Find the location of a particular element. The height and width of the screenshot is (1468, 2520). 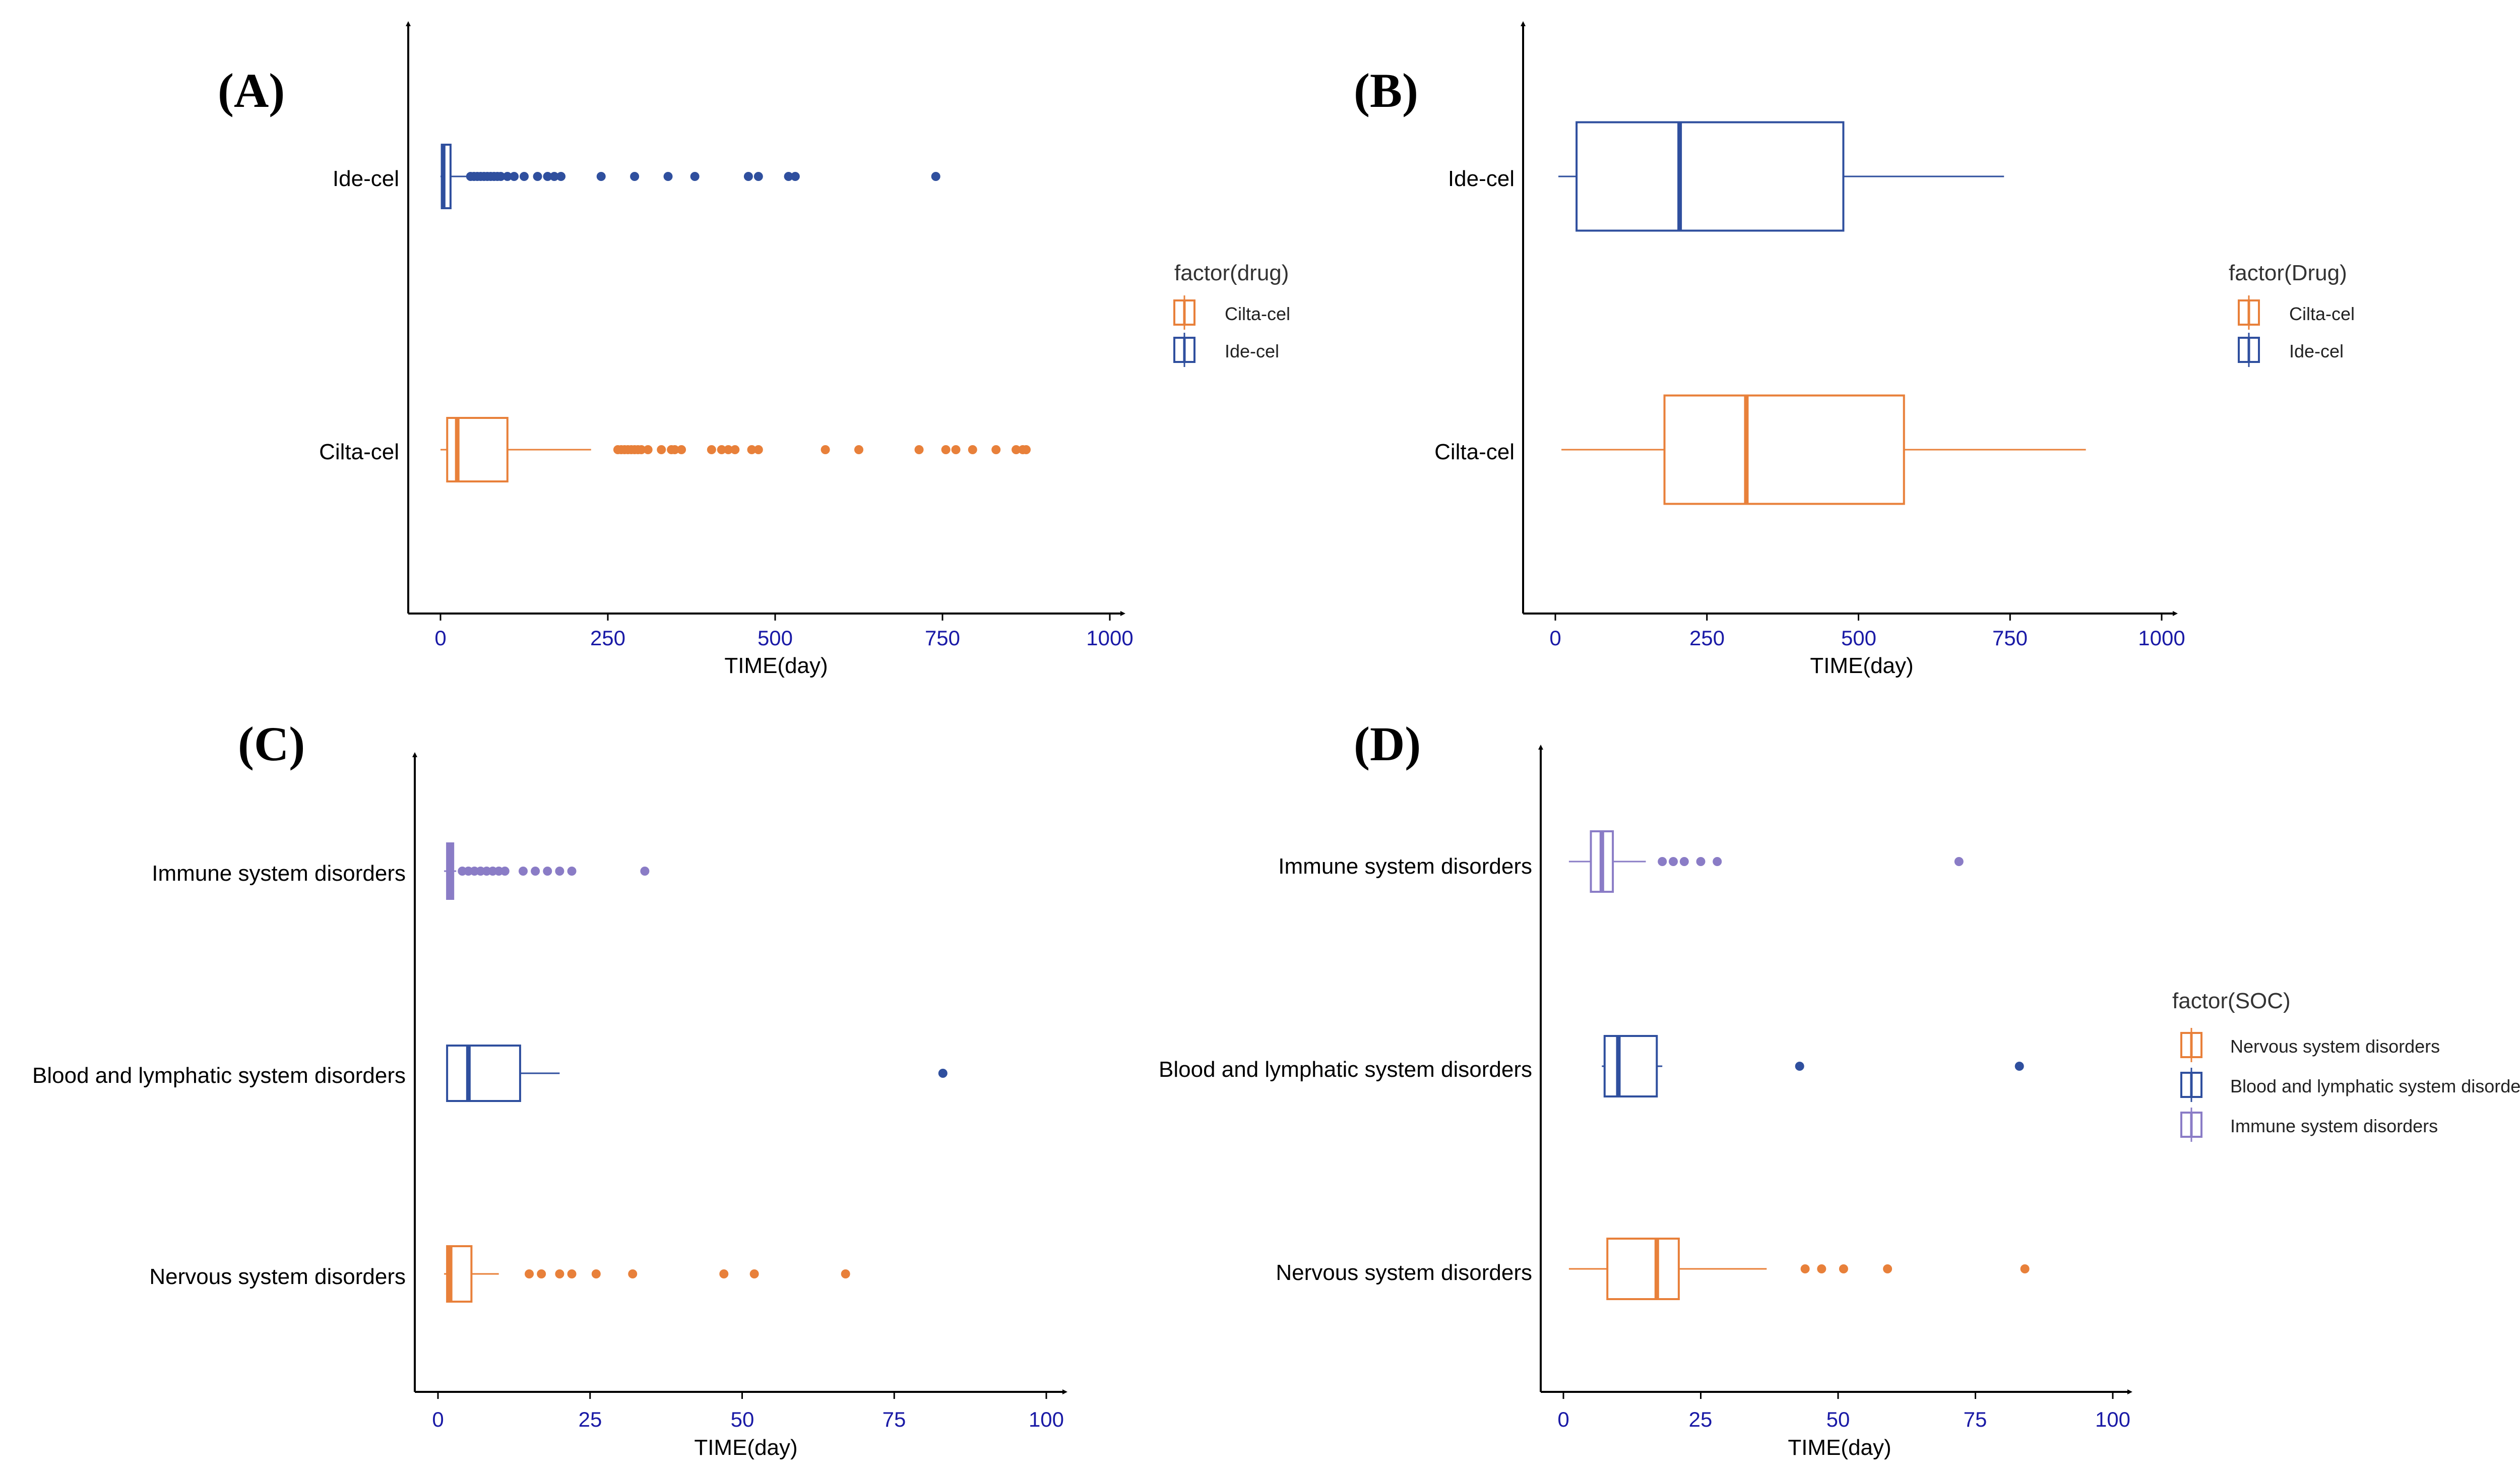

legend-title: factor(drug) is located at coordinates (1232, 273).